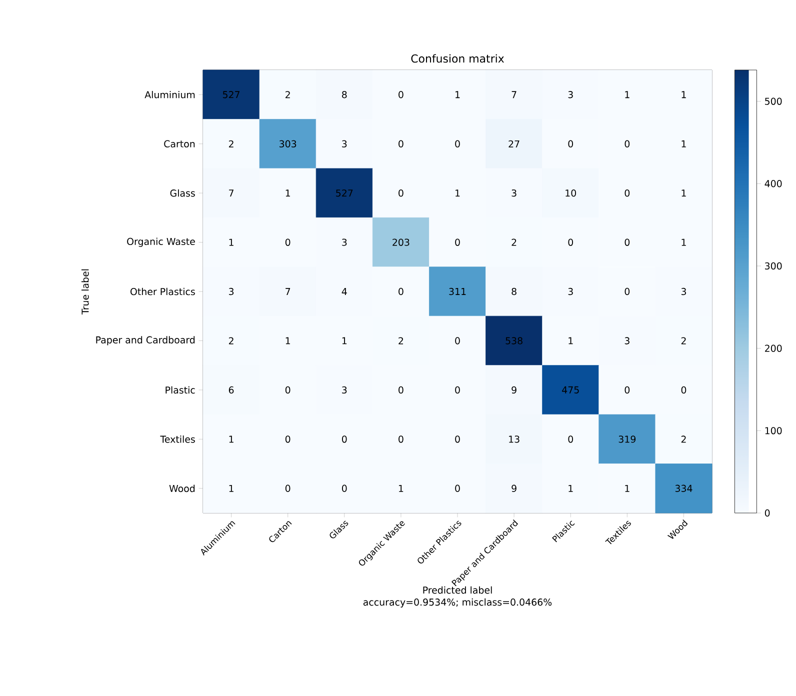  Describe the element at coordinates (180, 390) in the screenshot. I see `y-tick-label: Plastic` at that location.